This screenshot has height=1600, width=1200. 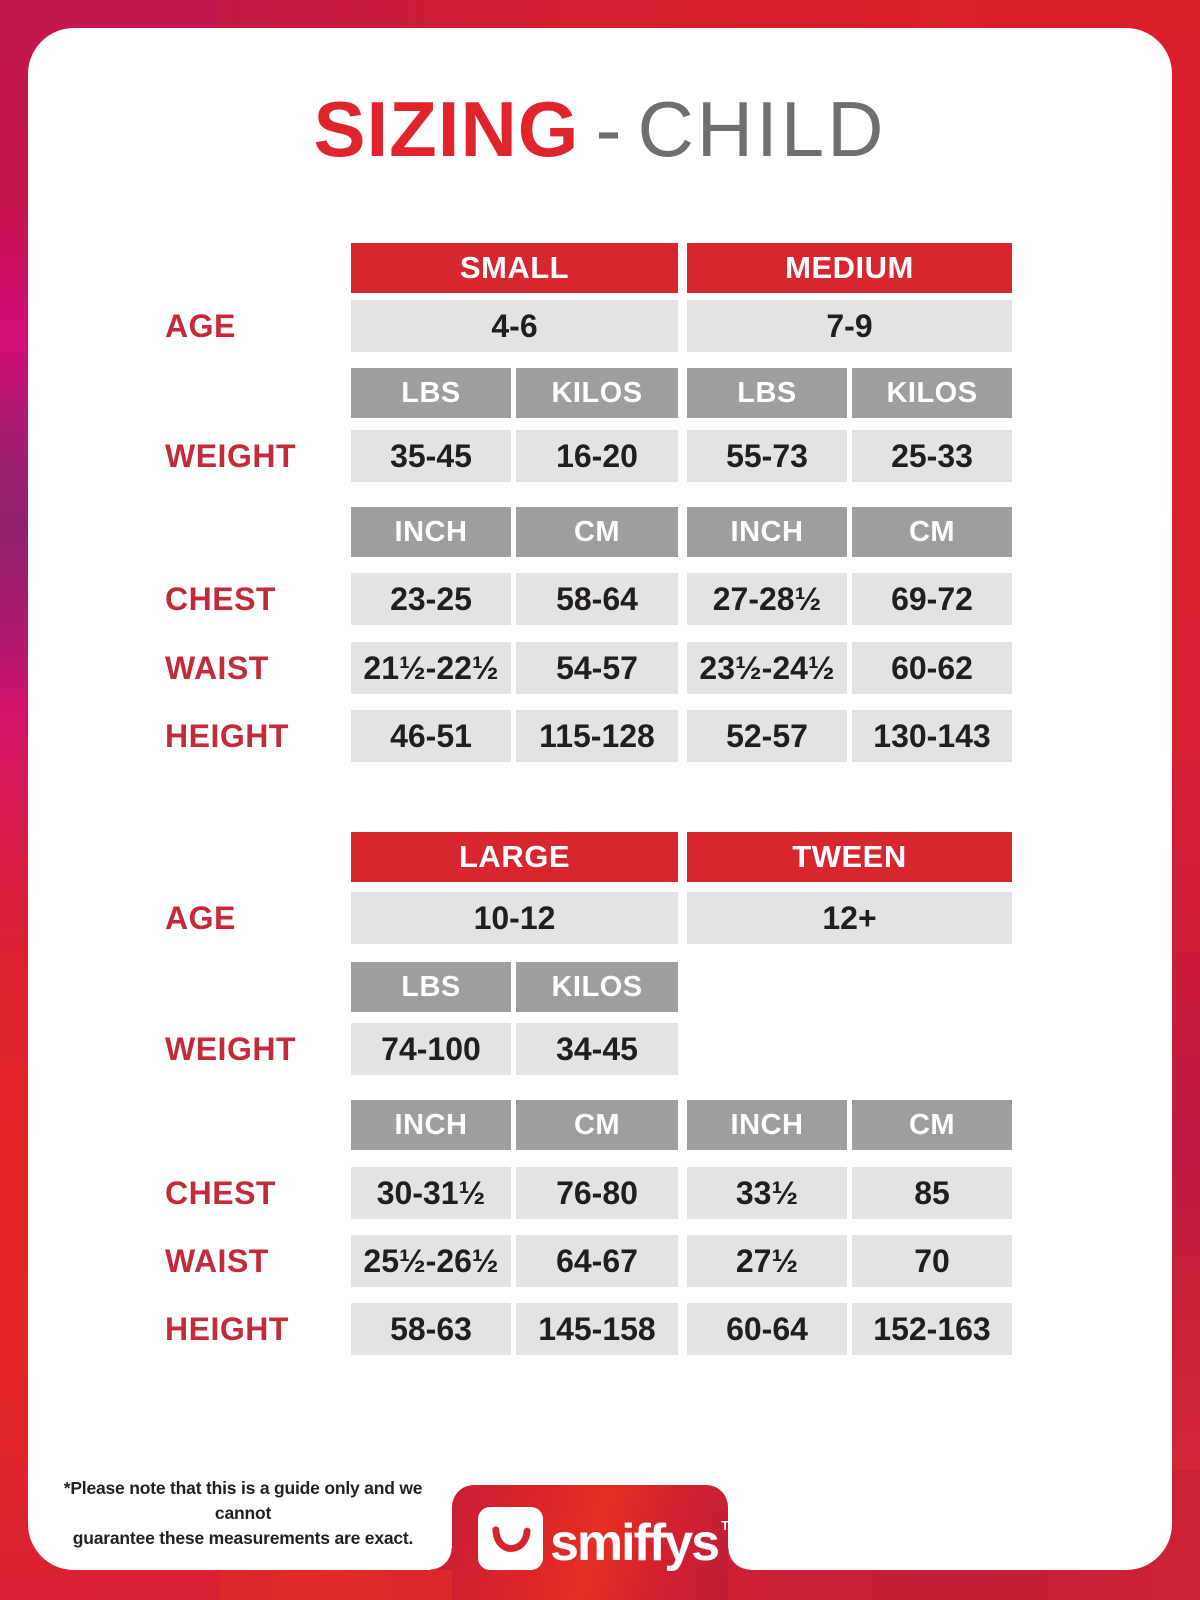 What do you see at coordinates (932, 736) in the screenshot?
I see `data-cell: 130-143` at bounding box center [932, 736].